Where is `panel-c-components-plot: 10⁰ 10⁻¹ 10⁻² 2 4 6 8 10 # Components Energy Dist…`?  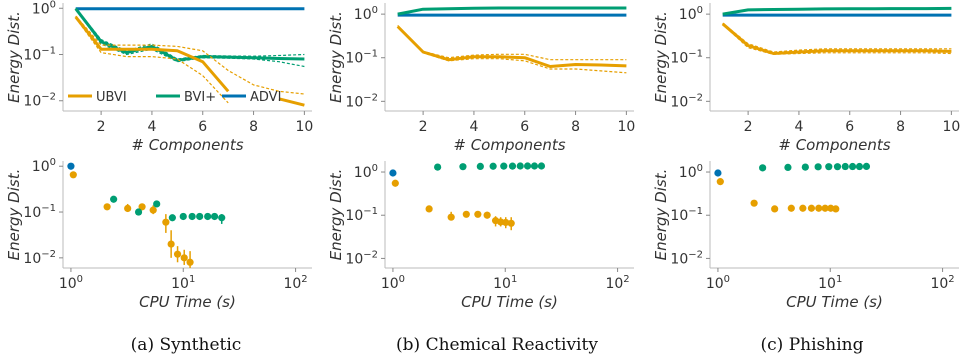
panel-c-components-plot: 10⁰ 10⁻¹ 10⁻² 2 4 6 8 10 # Components Energy Dist… is located at coordinates (806, 78).